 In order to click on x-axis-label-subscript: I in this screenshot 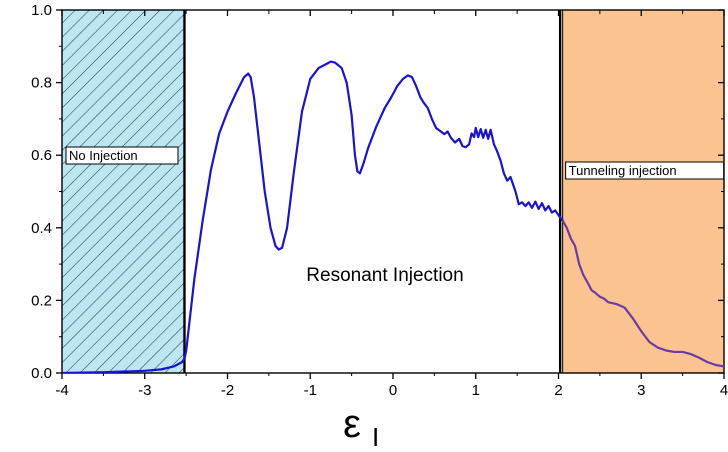, I will do `click(375, 437)`.